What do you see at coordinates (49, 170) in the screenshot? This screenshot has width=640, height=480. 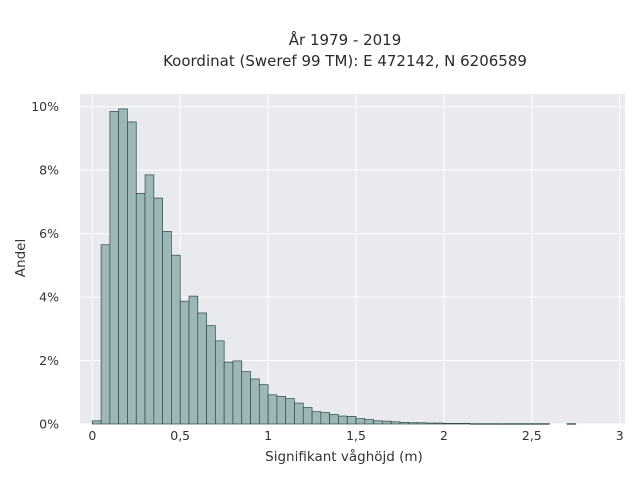 I see `y-tick-label: 8%` at bounding box center [49, 170].